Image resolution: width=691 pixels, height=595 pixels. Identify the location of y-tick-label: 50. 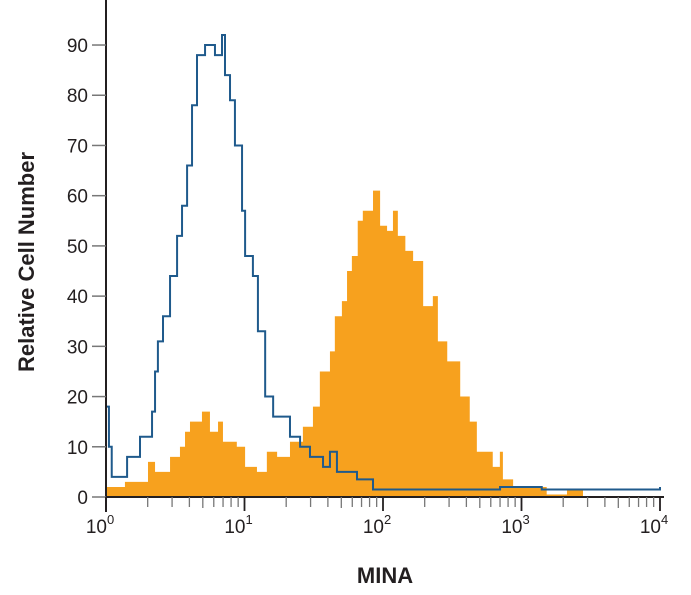
(77, 247).